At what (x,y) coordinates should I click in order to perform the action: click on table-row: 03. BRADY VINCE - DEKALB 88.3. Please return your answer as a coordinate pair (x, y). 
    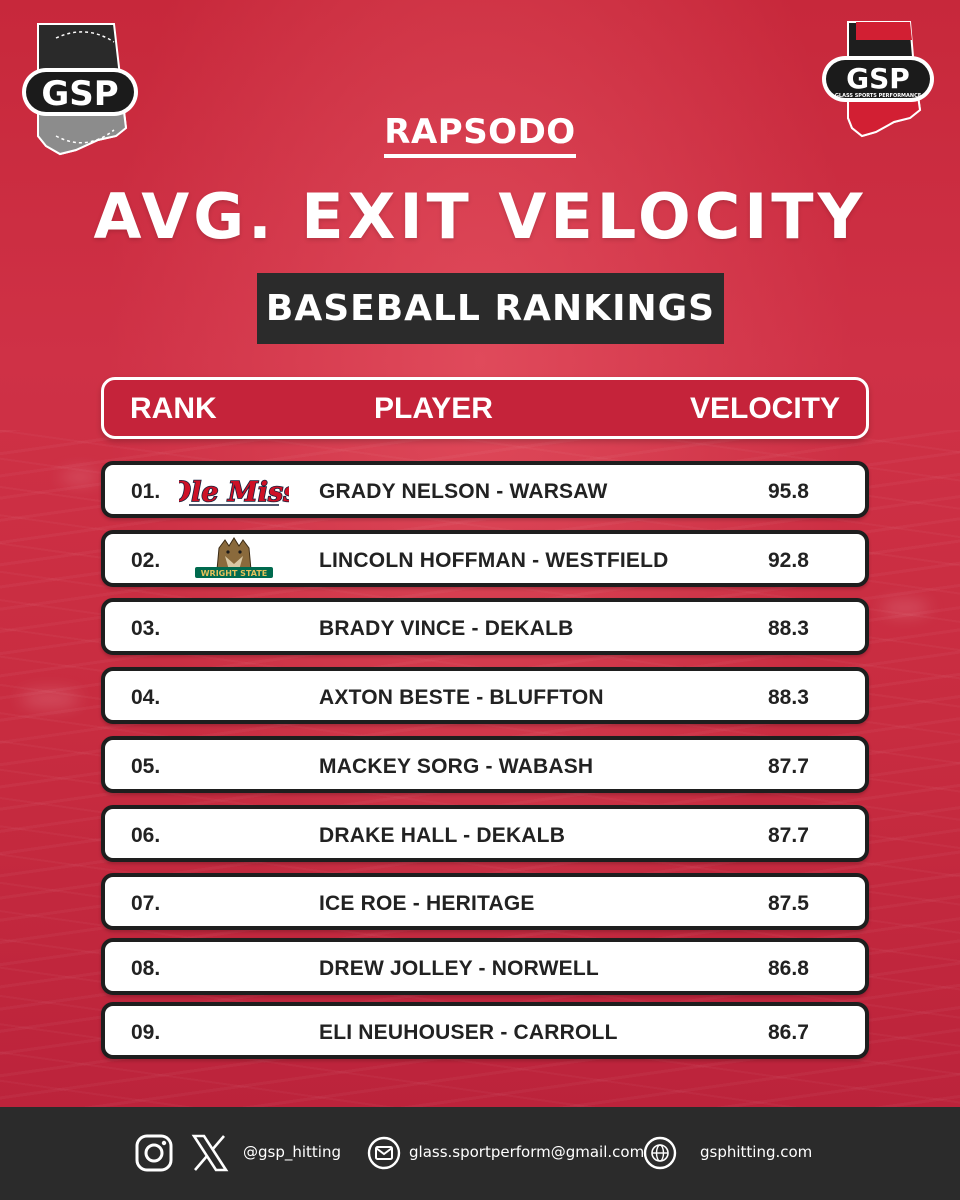
    Looking at the image, I should click on (485, 626).